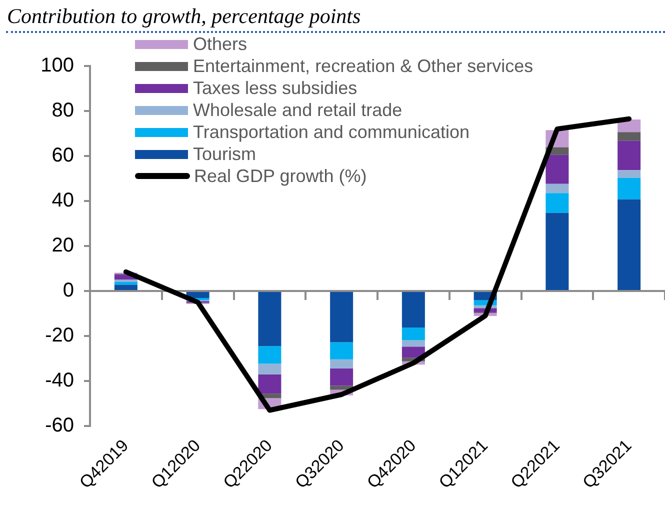 The width and height of the screenshot is (665, 508). Describe the element at coordinates (57, 65) in the screenshot. I see `y-tick-label: 100` at that location.